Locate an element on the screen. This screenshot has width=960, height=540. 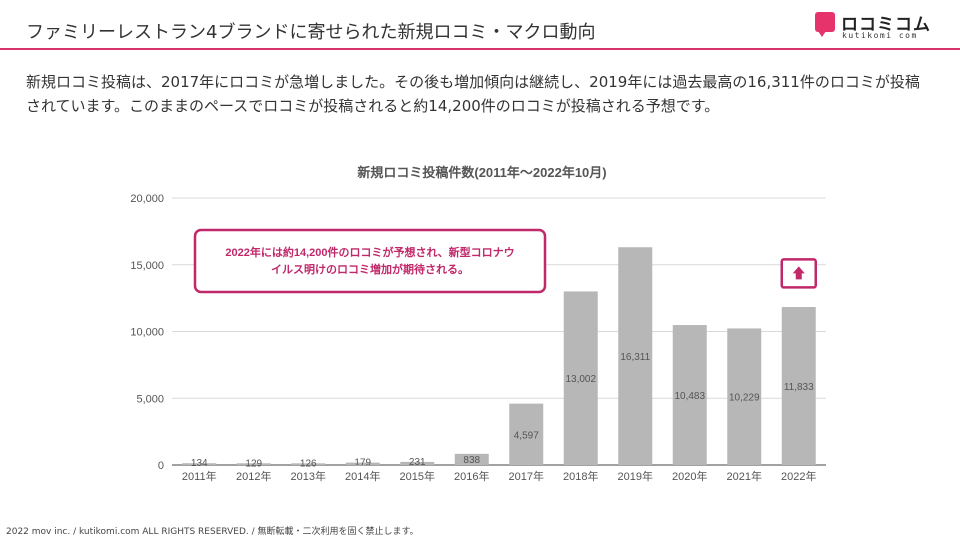
page-title: ファミリーレストラン4ブランドに寄せられた新規ロコミ・マクロ動向 is located at coordinates (311, 32).